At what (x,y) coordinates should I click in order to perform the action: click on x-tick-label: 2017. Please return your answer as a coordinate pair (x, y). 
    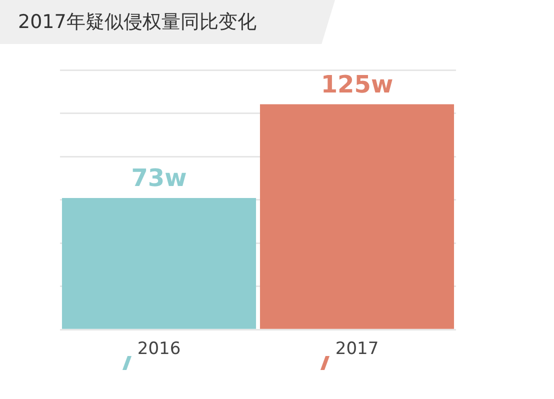
    Looking at the image, I should click on (357, 349).